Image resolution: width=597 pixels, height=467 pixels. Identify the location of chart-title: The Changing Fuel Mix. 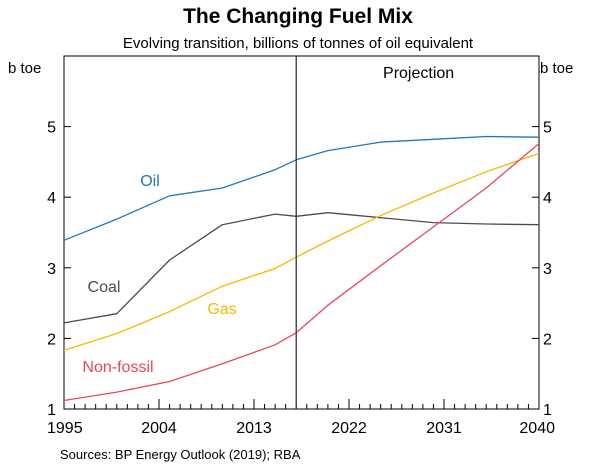
(298, 16).